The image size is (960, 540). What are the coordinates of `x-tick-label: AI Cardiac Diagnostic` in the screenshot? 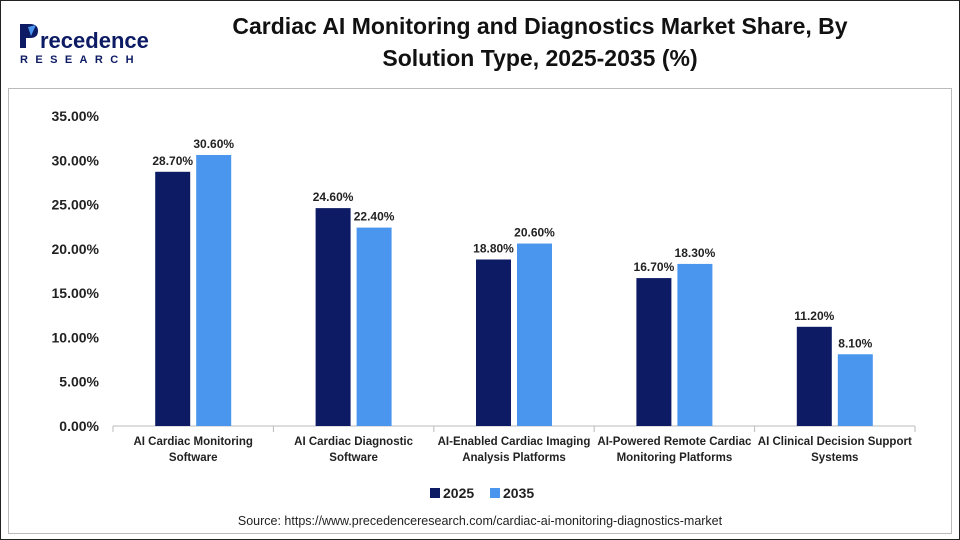 It's located at (353, 442).